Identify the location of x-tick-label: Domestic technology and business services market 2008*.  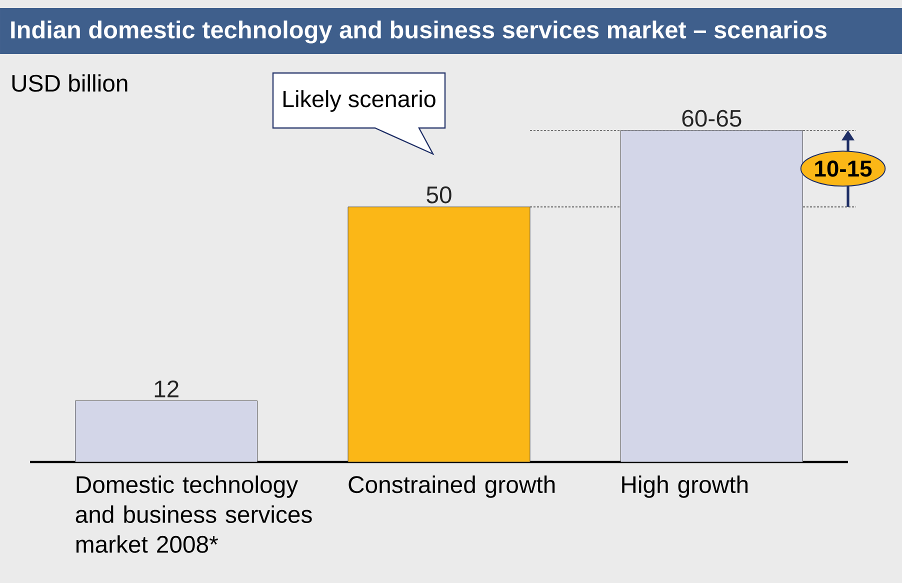
(194, 514).